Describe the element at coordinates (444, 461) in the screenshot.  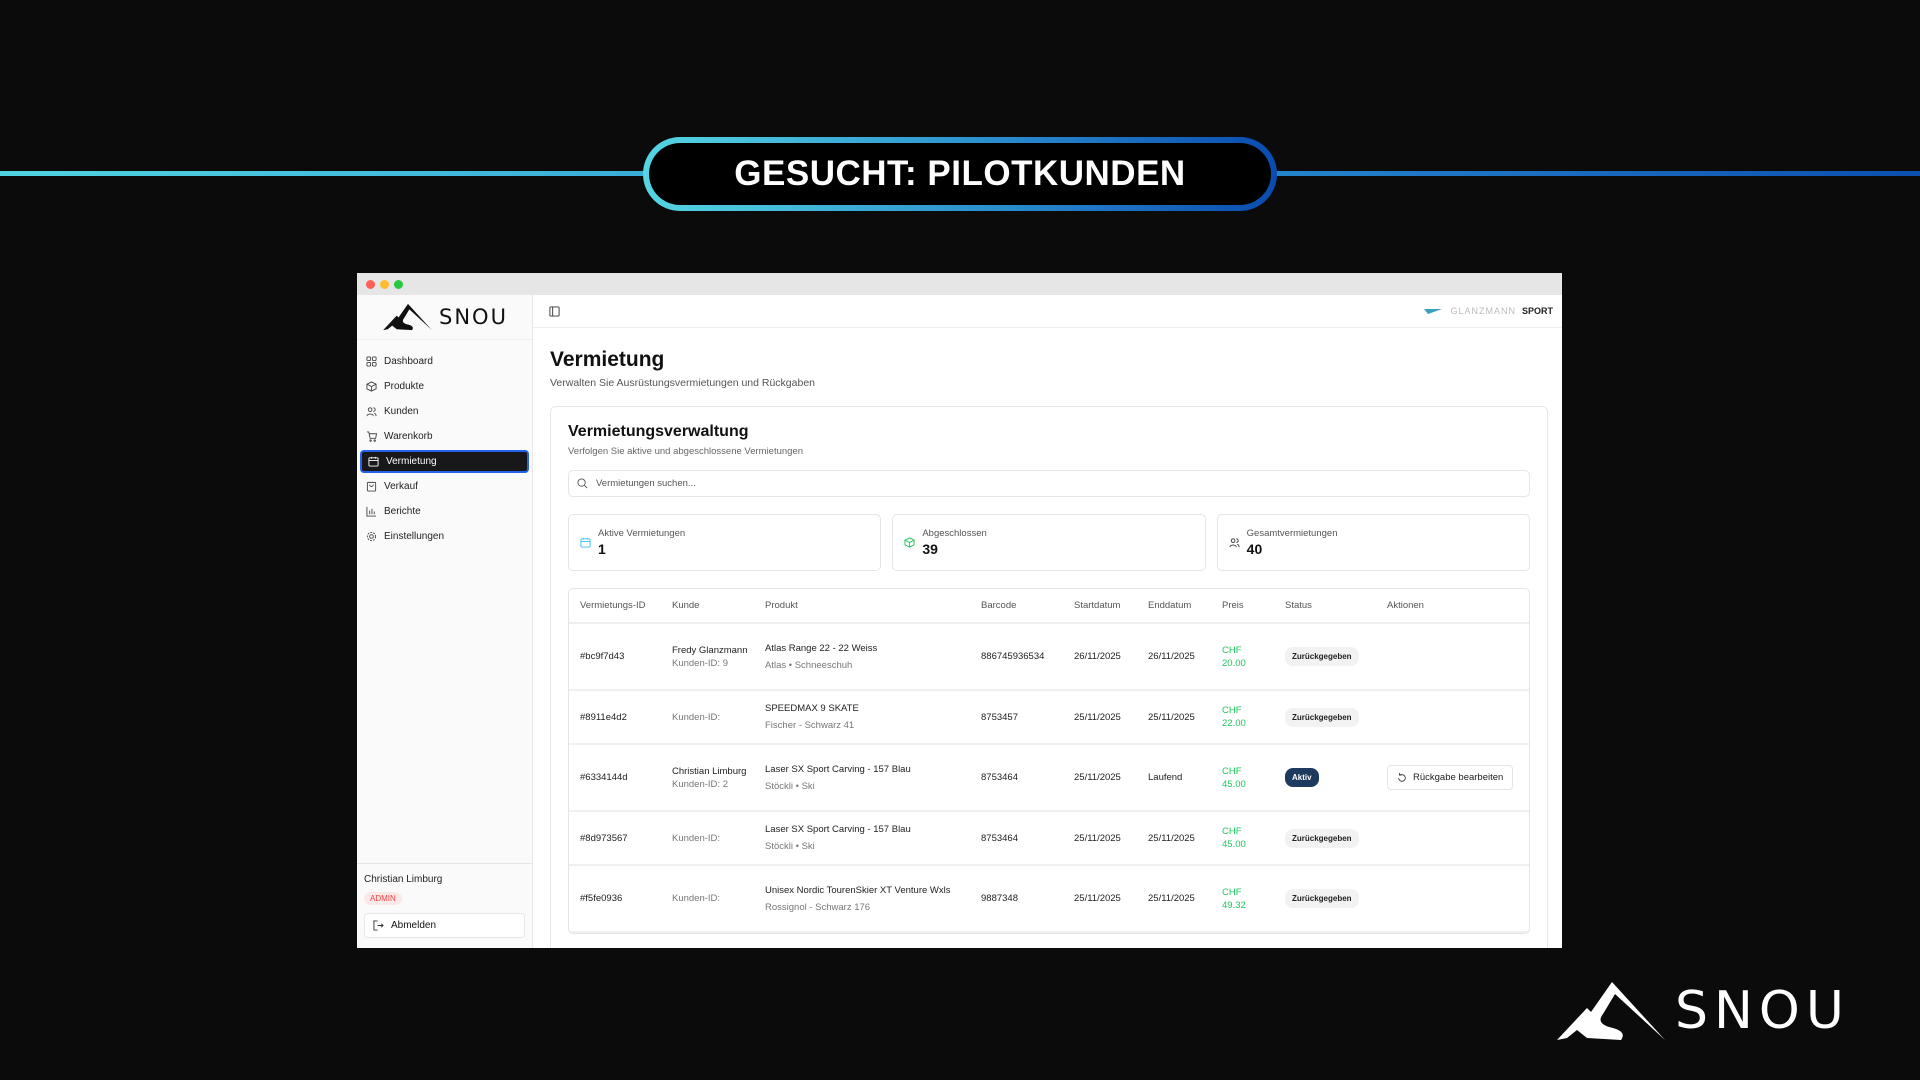
I see `sidebar-item-vermietung: Vermietung` at that location.